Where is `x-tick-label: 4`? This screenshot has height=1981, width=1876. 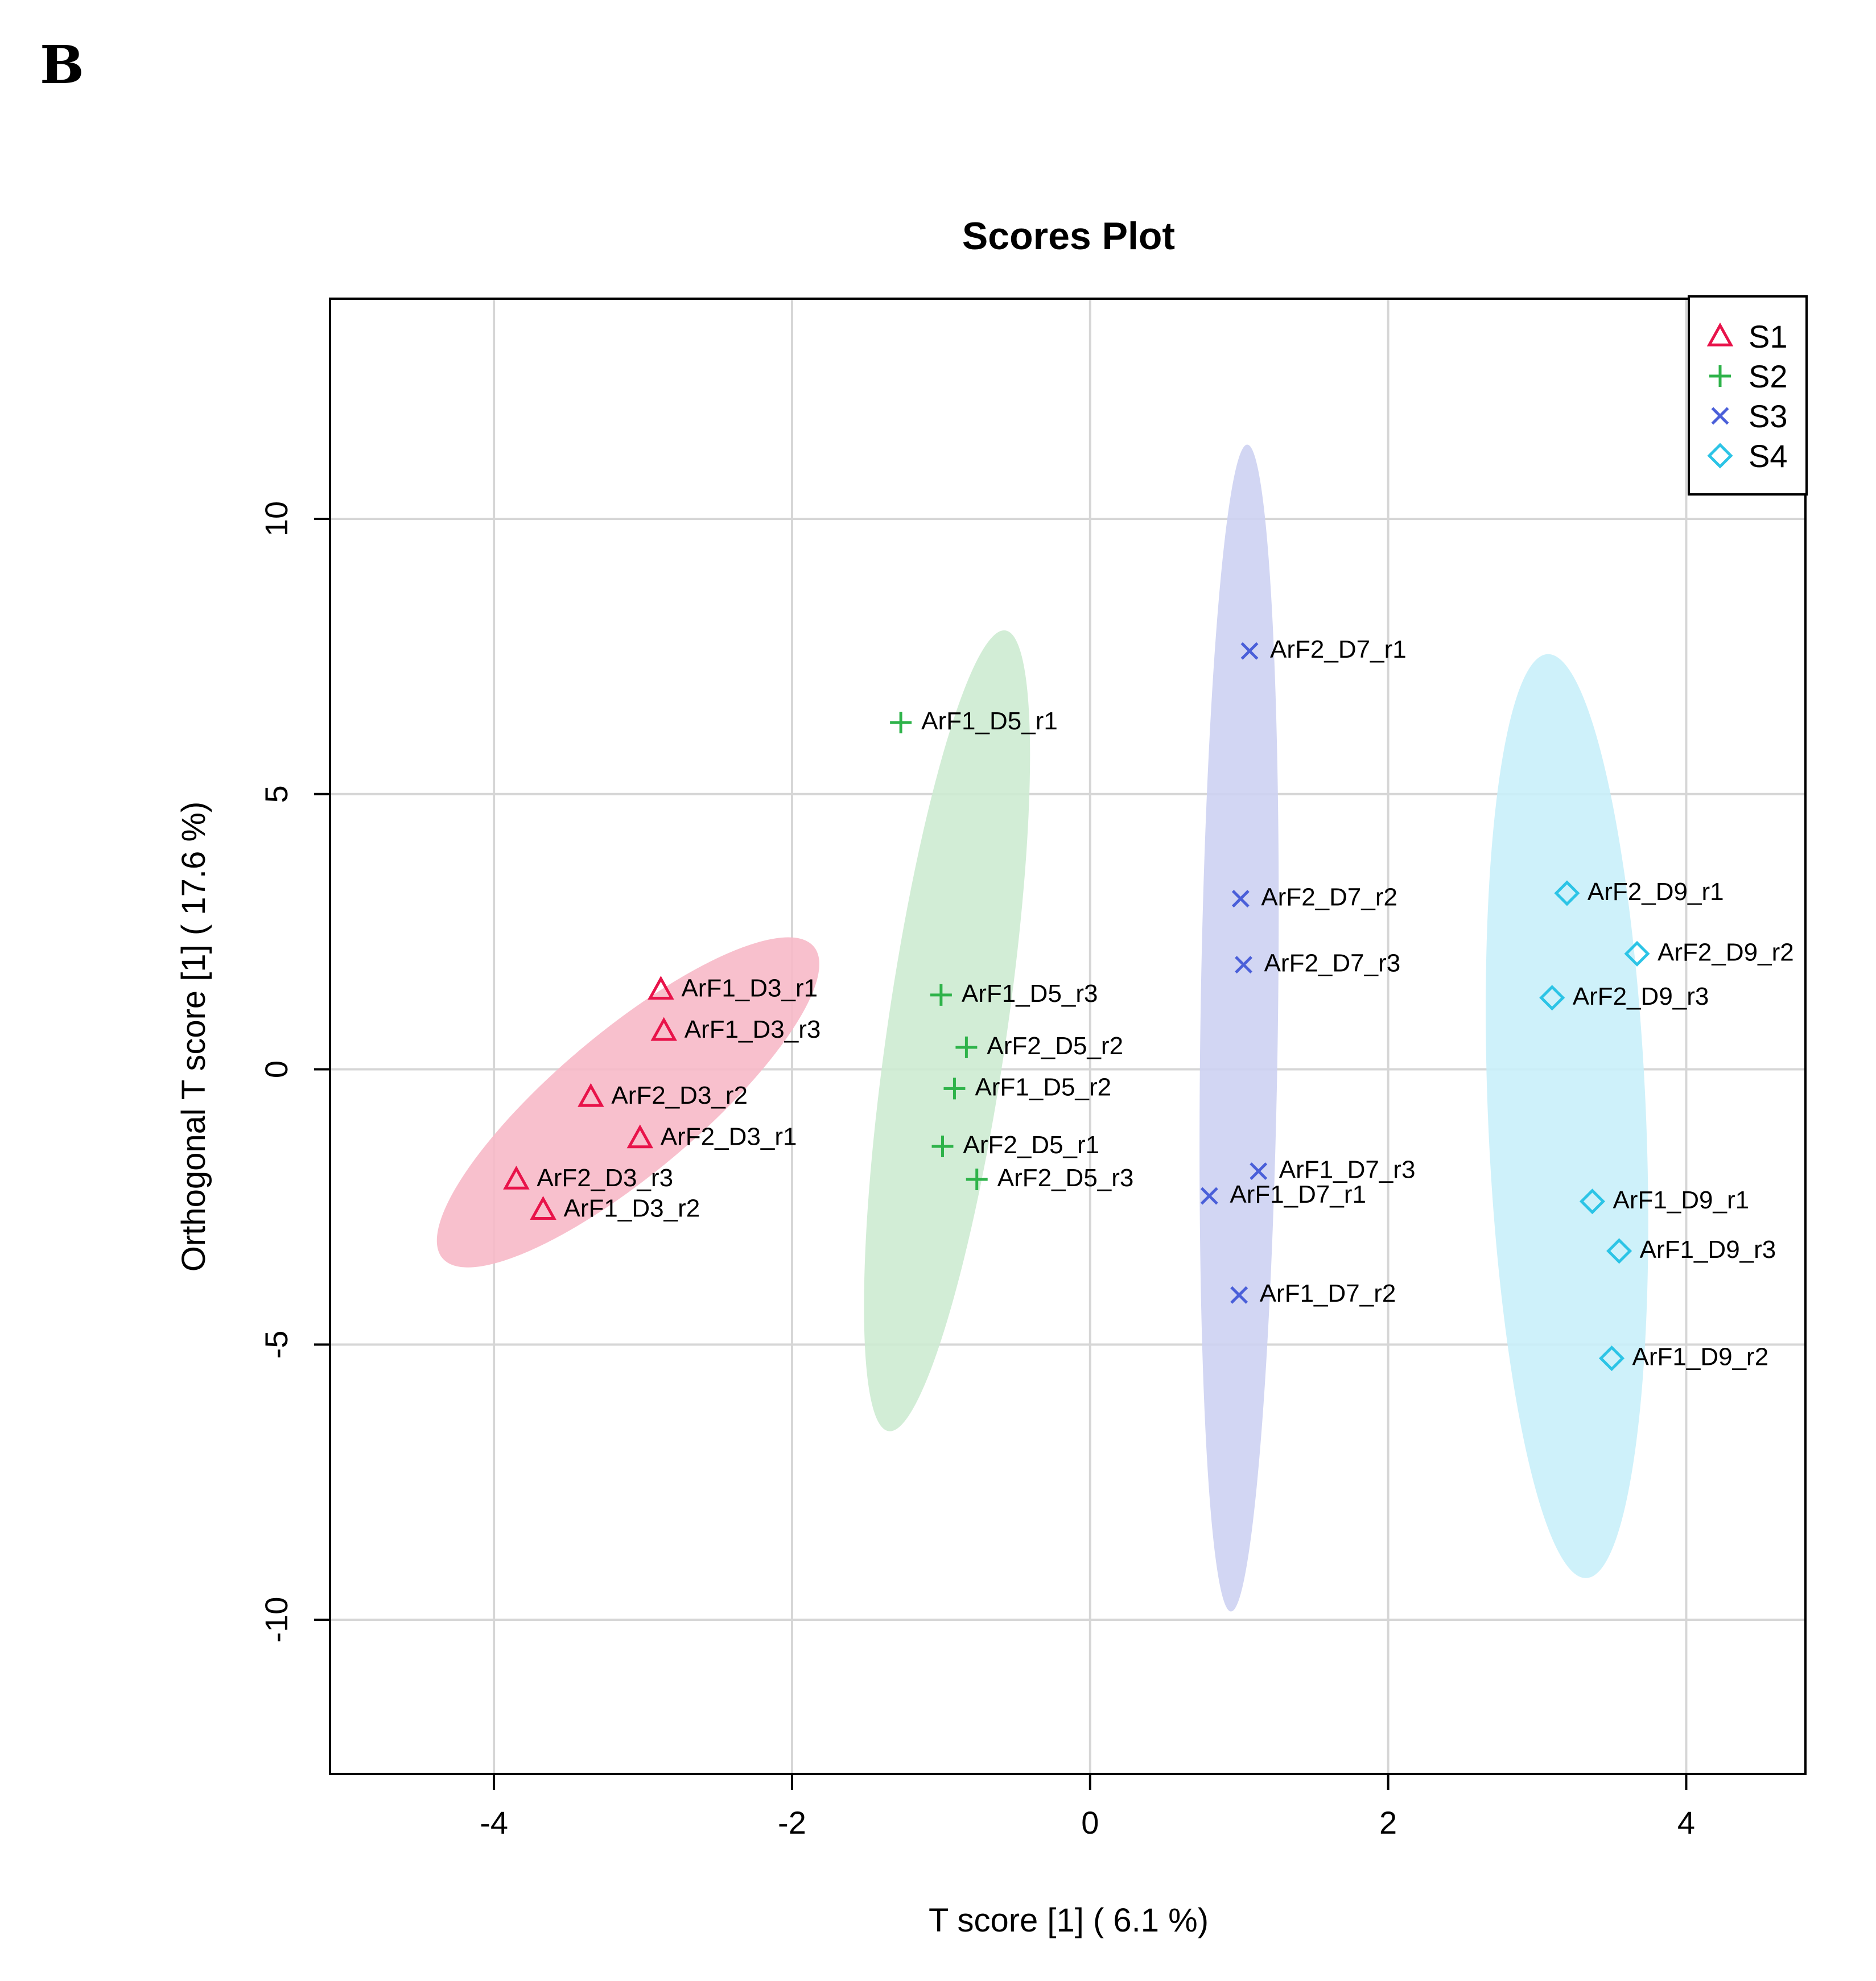
x-tick-label: 4 is located at coordinates (1686, 1823).